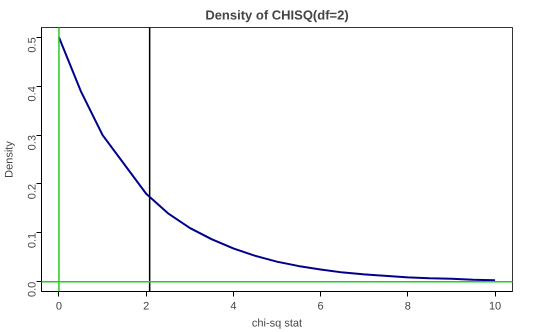 The height and width of the screenshot is (332, 540). I want to click on x-tick-label: 0, so click(59, 306).